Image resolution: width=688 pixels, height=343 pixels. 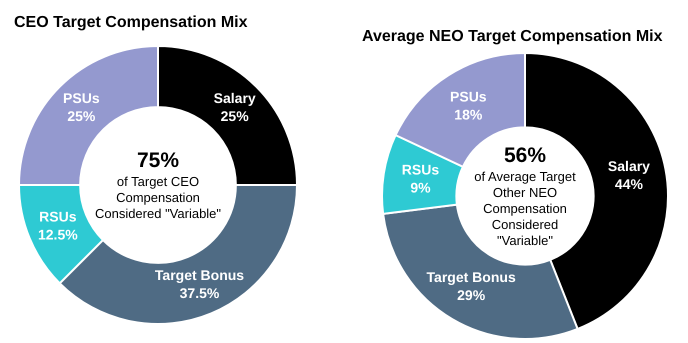 I want to click on text: of Average Target Other NEO Compensation Considered "Variable", so click(x=525, y=209).